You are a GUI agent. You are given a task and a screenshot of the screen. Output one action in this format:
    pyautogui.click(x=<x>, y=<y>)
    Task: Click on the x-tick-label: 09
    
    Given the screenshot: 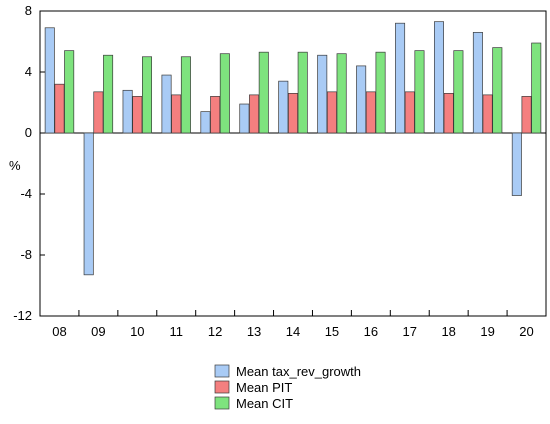 What is the action you would take?
    pyautogui.click(x=98, y=331)
    